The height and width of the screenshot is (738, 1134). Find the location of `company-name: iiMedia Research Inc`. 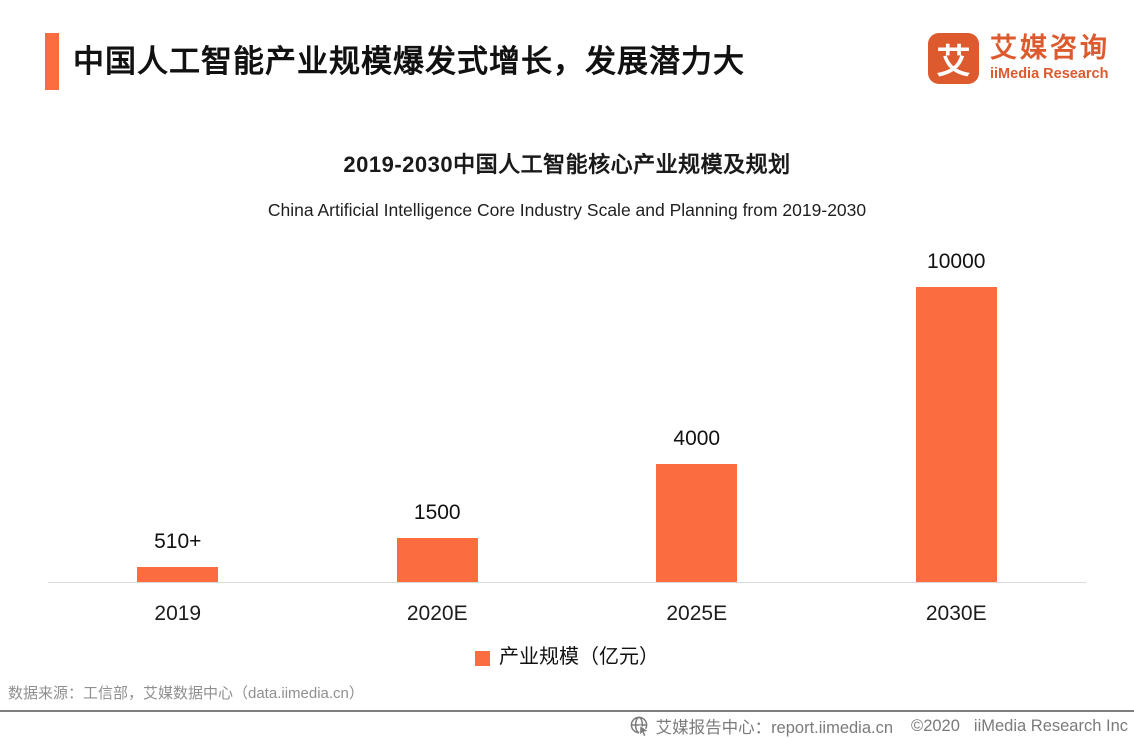

company-name: iiMedia Research Inc is located at coordinates (1050, 725).